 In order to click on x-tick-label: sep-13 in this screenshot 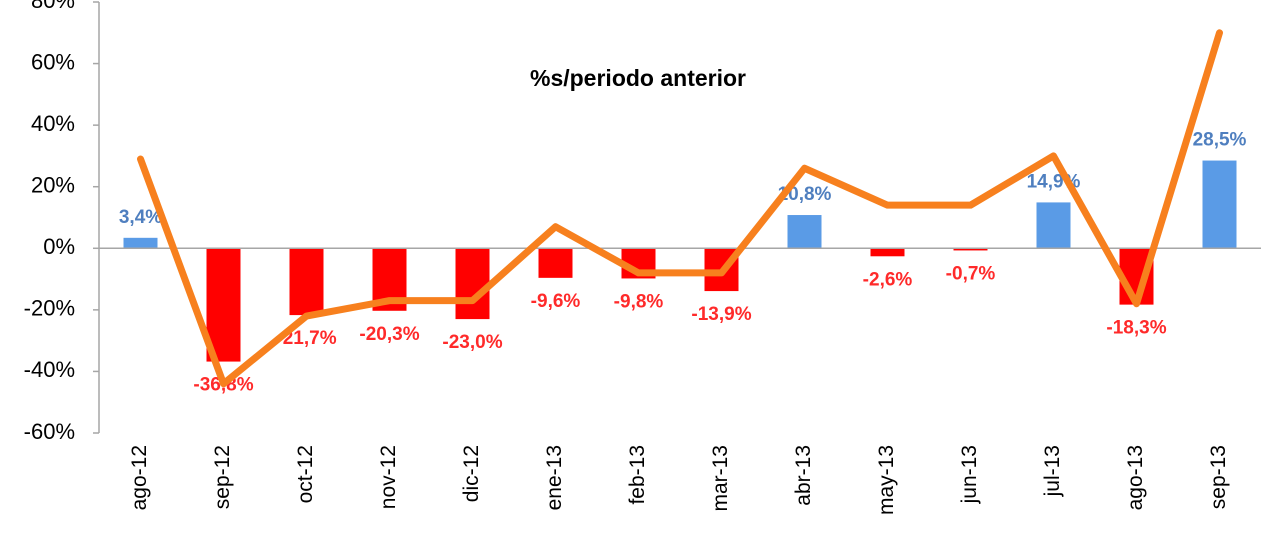, I will do `click(1218, 477)`.